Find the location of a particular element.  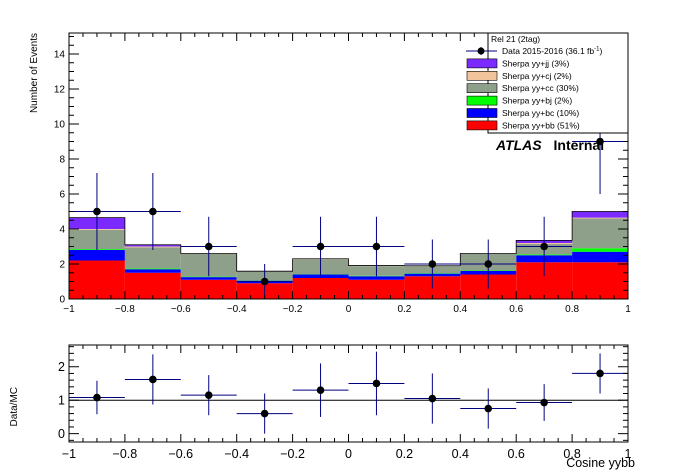

main-x-tick-label-11: 1 is located at coordinates (628, 309).